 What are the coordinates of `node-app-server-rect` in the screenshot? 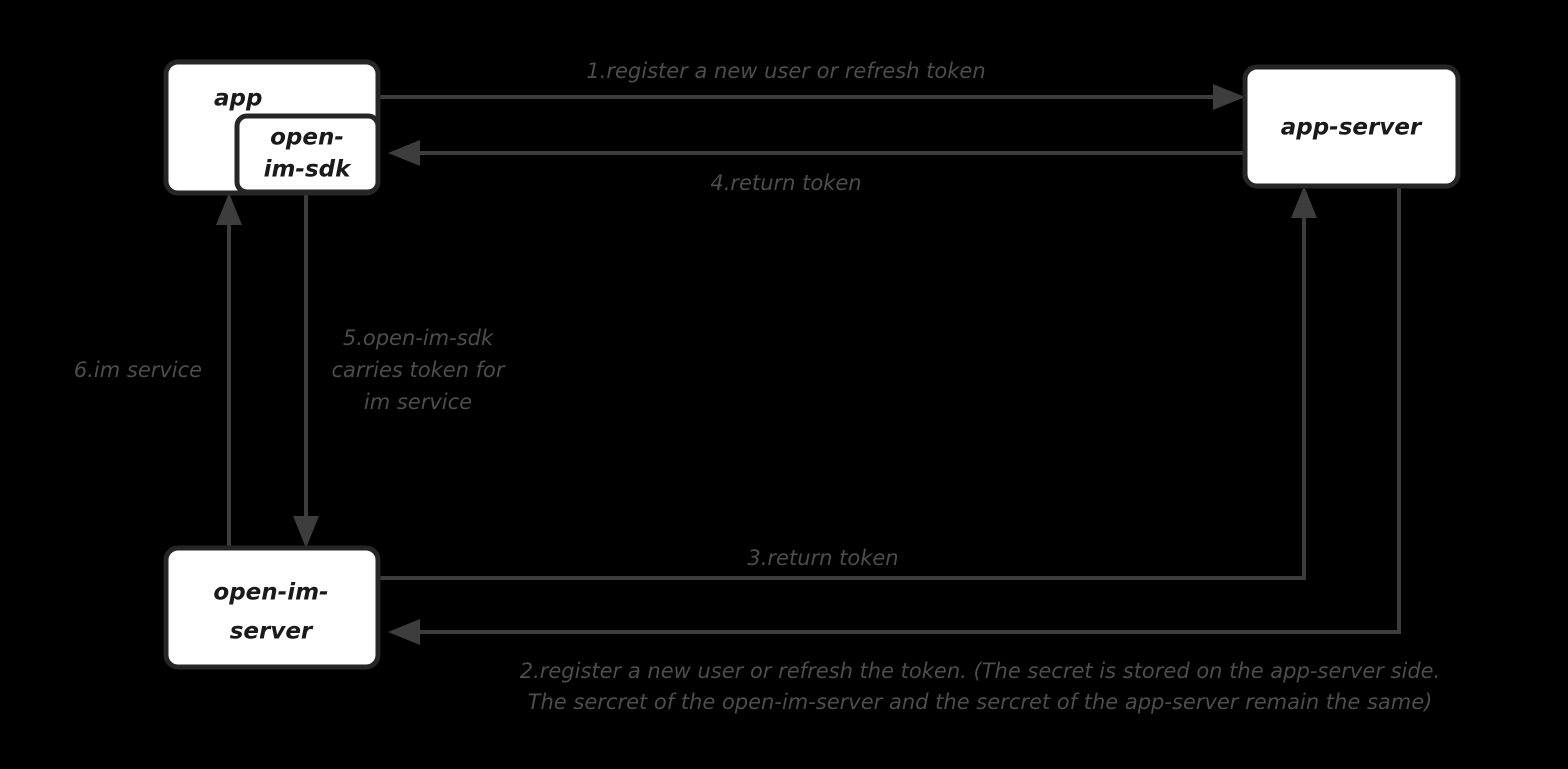 It's located at (1351, 126).